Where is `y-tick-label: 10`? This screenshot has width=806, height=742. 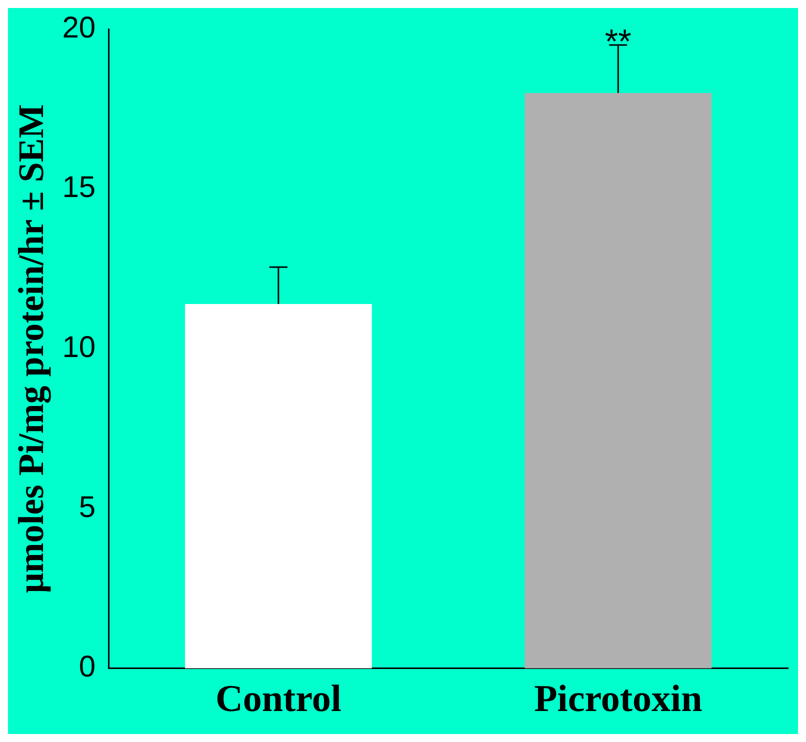 y-tick-label: 10 is located at coordinates (79, 347).